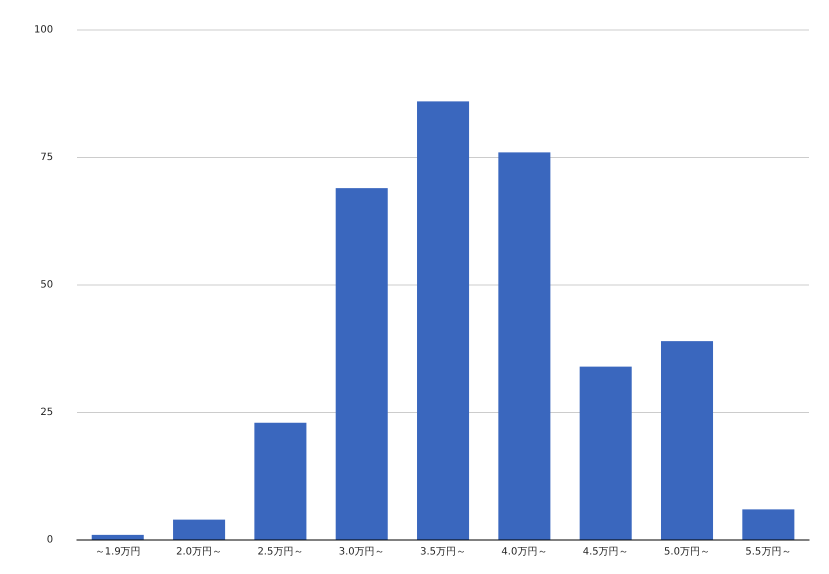  I want to click on x-tick-label: 5.0万円～, so click(687, 552).